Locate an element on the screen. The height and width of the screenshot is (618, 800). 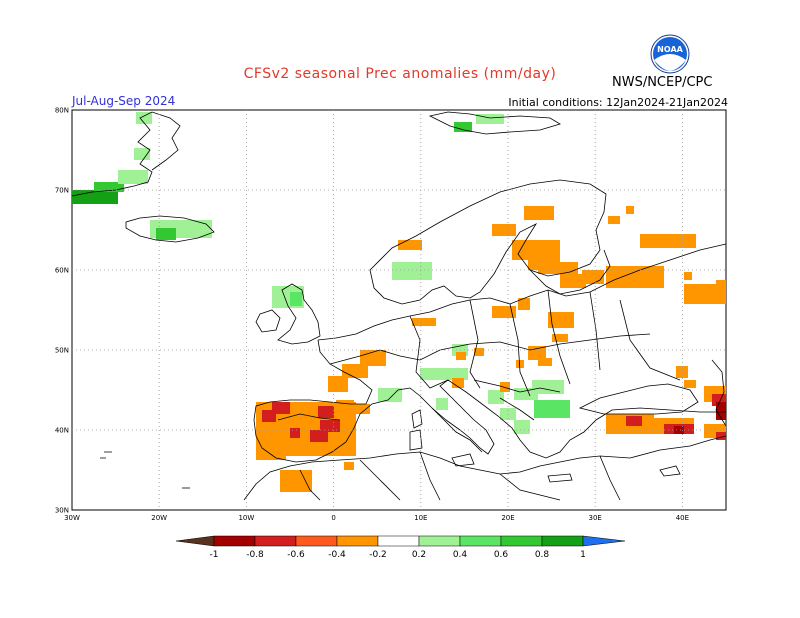
lat-label: 40N is located at coordinates (62, 431).